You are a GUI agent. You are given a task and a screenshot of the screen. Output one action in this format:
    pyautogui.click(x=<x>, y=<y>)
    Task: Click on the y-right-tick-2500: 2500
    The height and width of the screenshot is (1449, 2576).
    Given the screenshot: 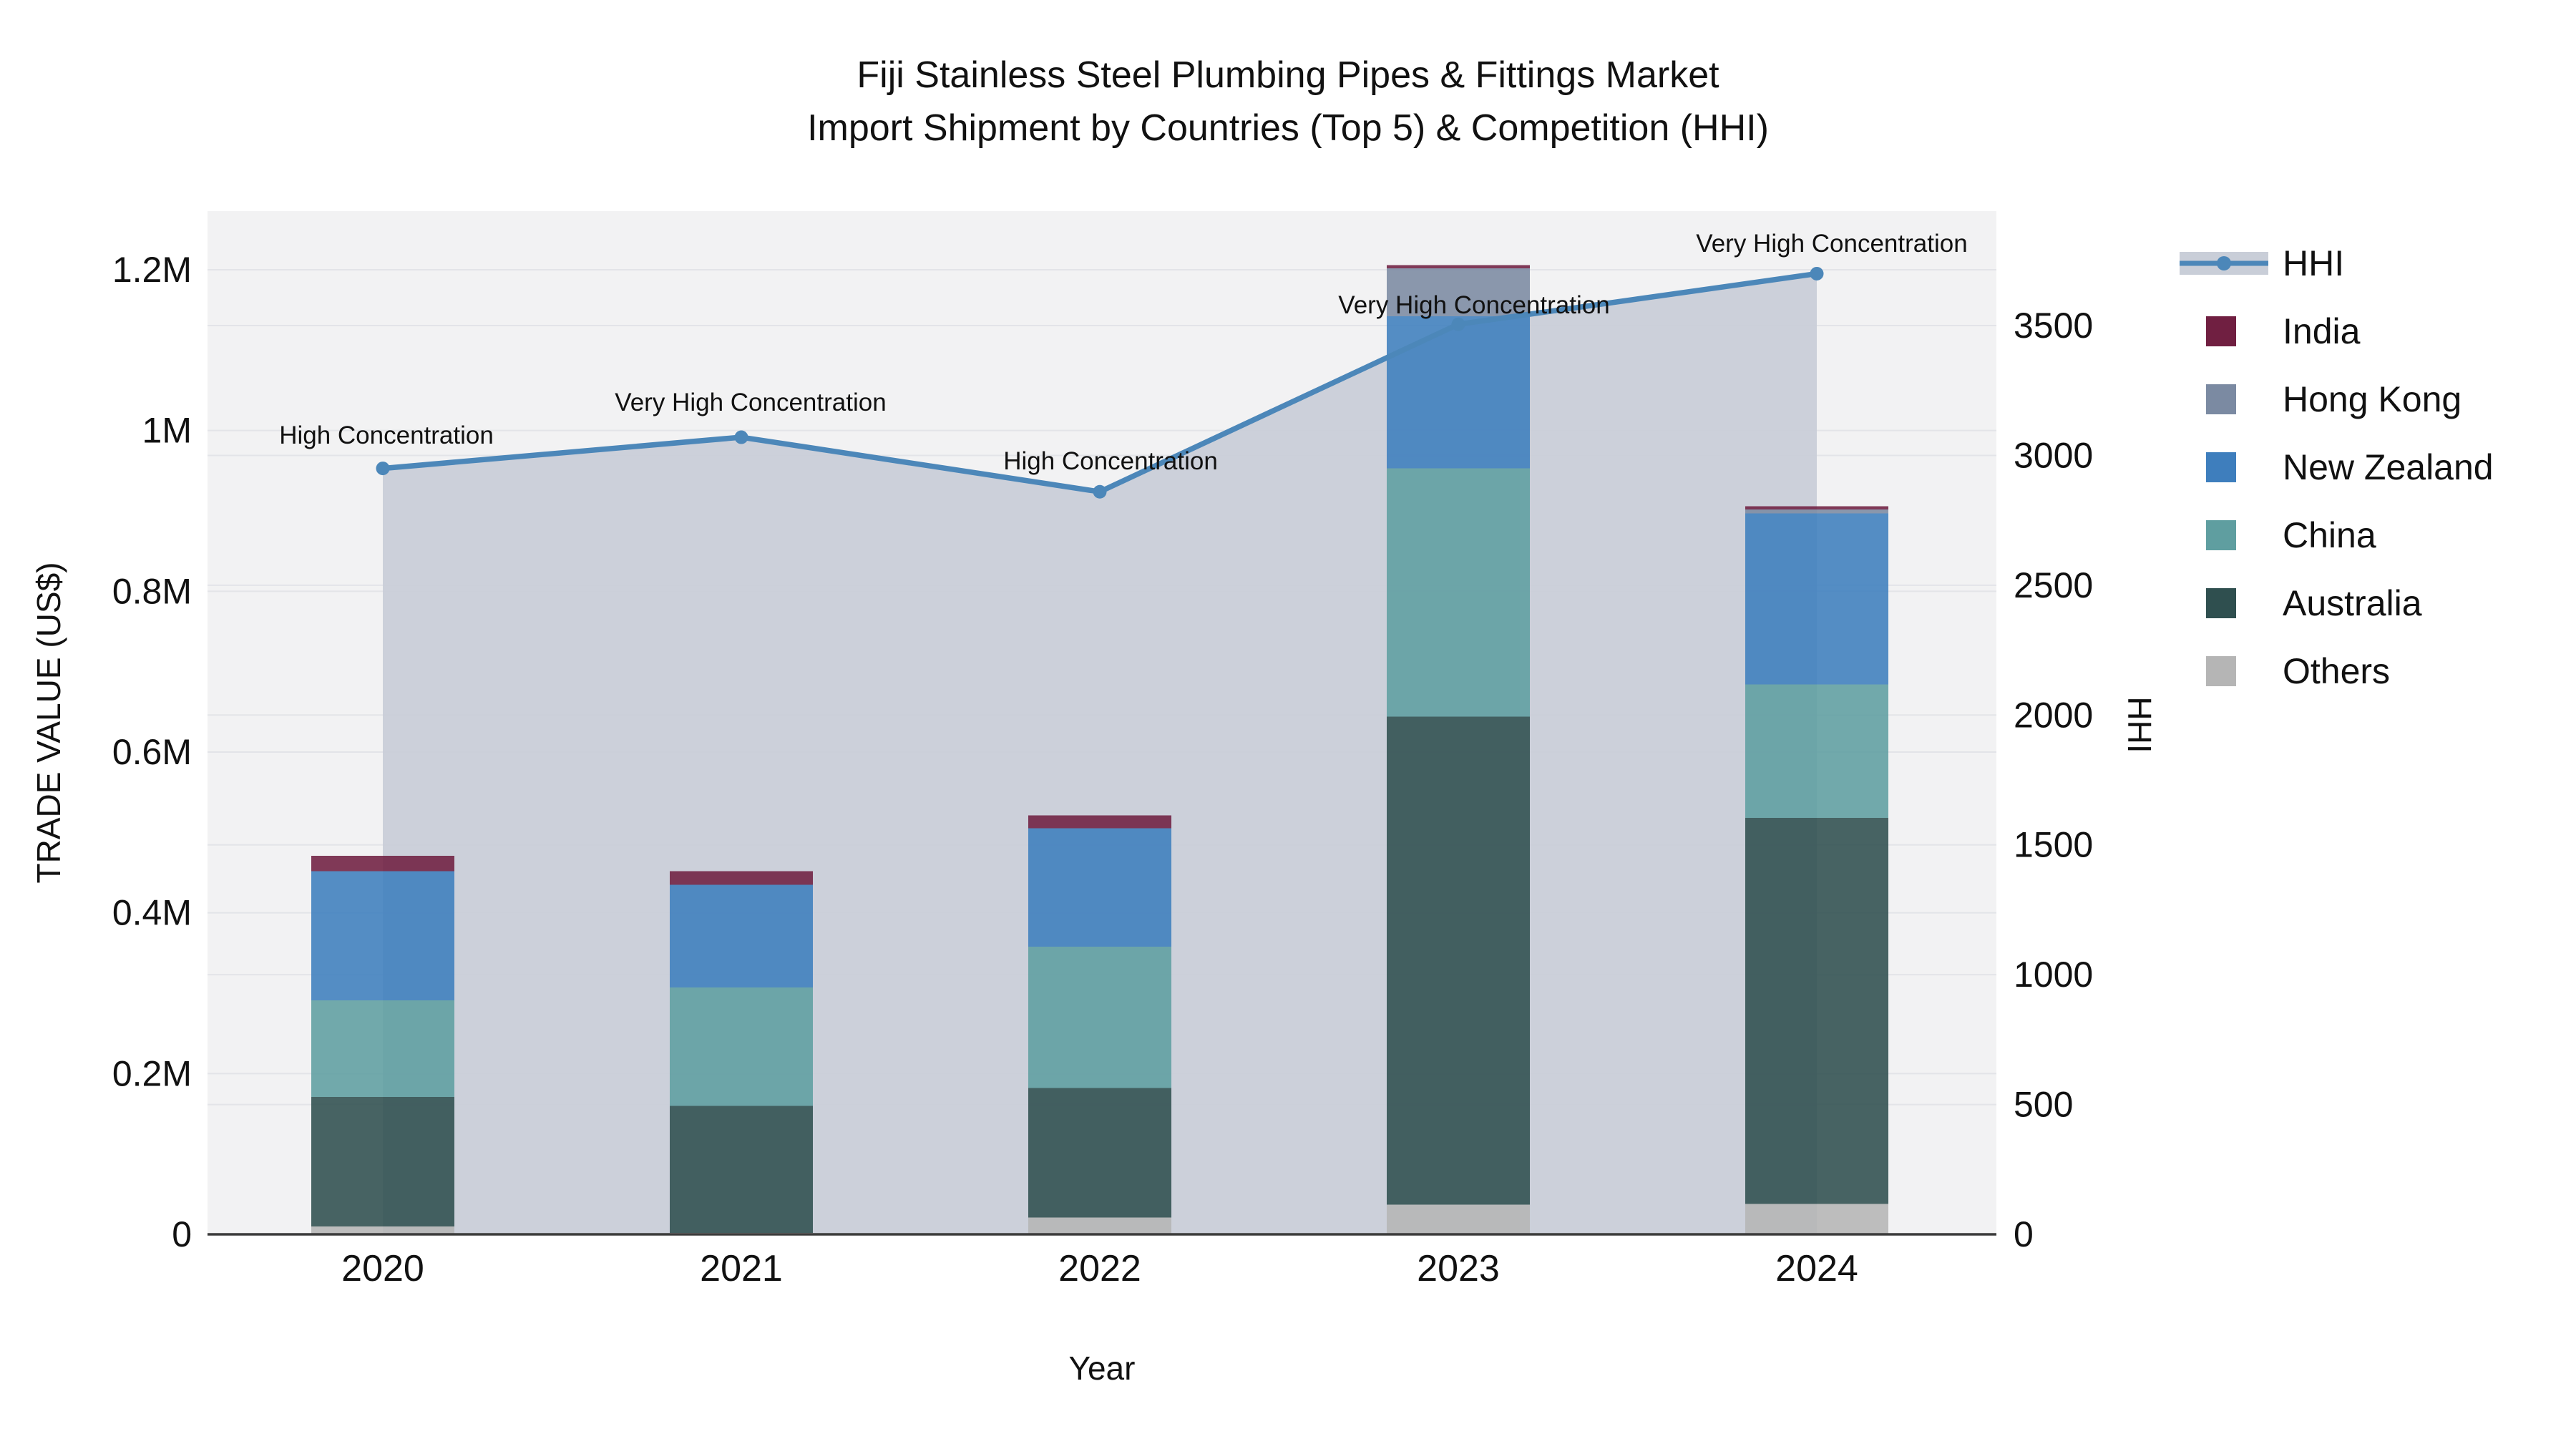 What is the action you would take?
    pyautogui.click(x=2053, y=585)
    